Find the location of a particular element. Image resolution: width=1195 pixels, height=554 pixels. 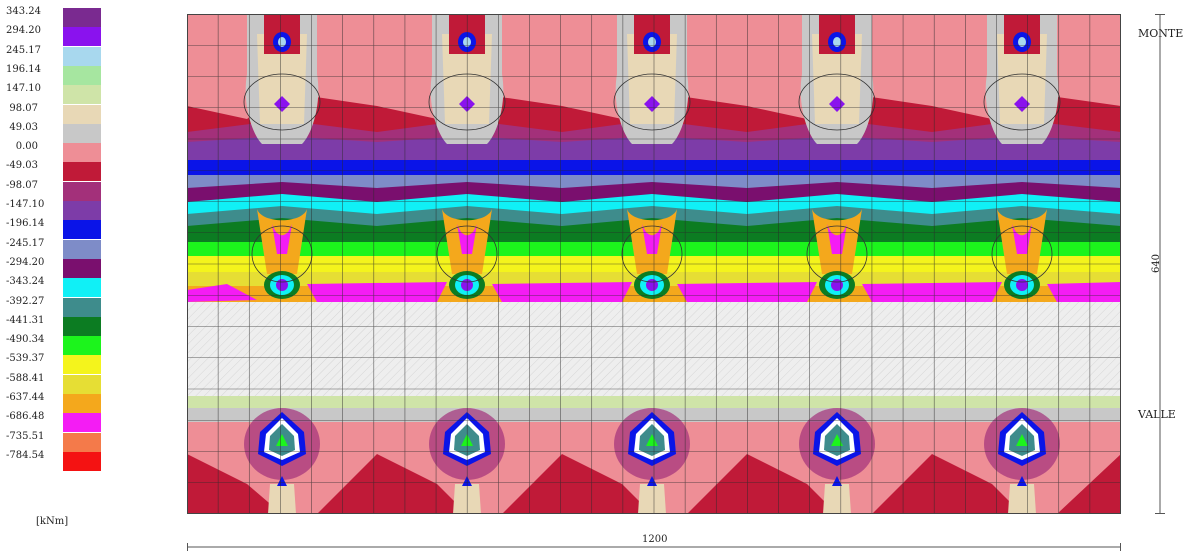

legend-value-label: 98.07 is located at coordinates (23, 108).